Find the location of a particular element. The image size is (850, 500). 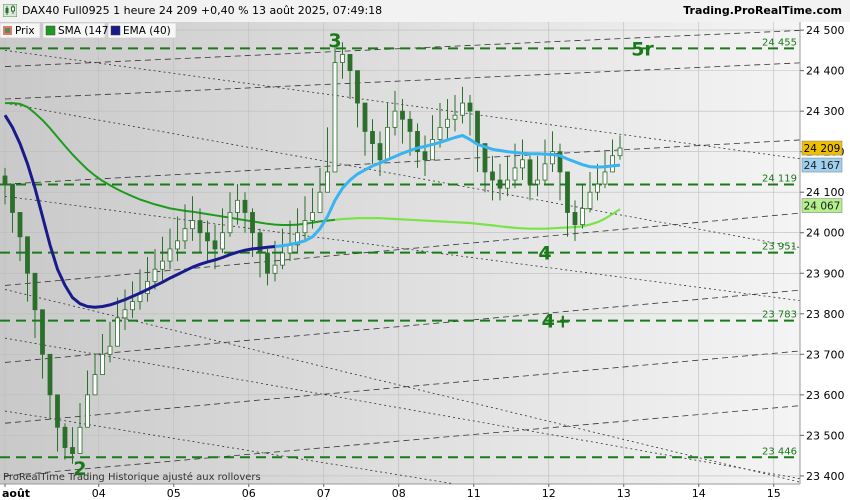

ema-40-line-recent is located at coordinates (447, 191).